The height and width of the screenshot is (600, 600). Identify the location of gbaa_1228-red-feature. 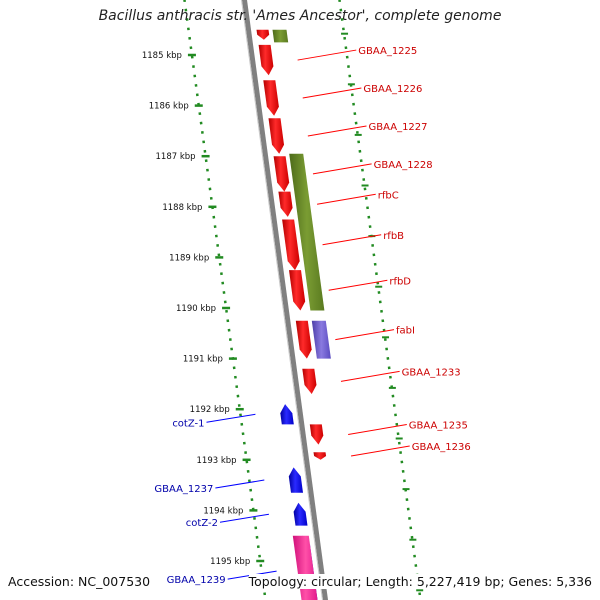
(281, 174).